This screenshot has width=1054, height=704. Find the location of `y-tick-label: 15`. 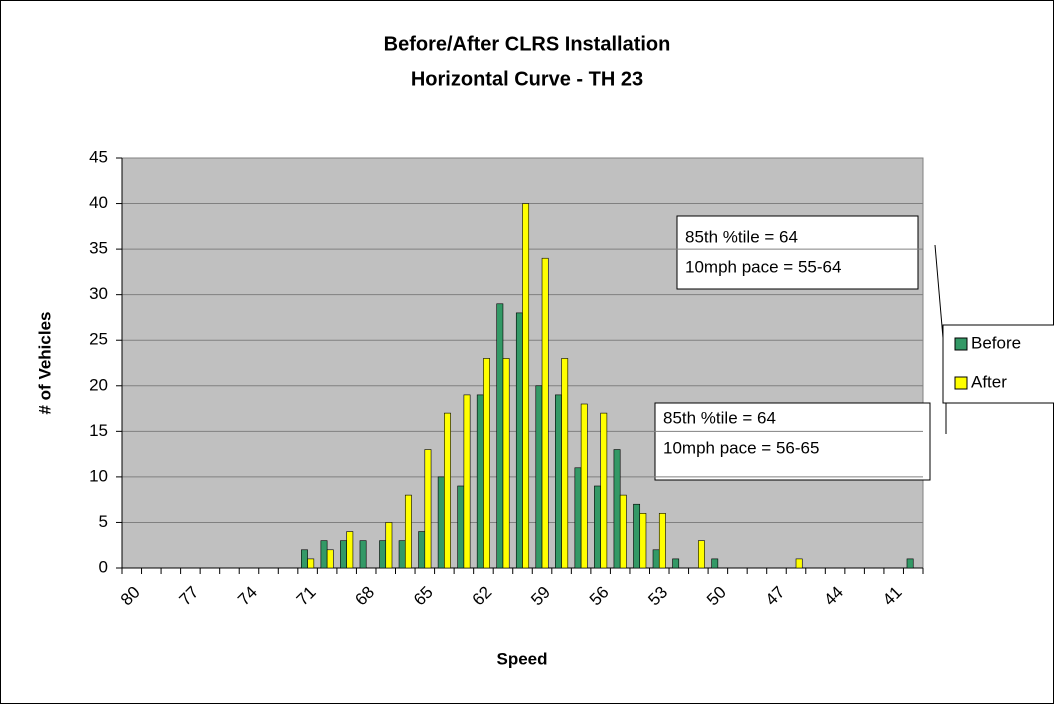

y-tick-label: 15 is located at coordinates (98, 430).